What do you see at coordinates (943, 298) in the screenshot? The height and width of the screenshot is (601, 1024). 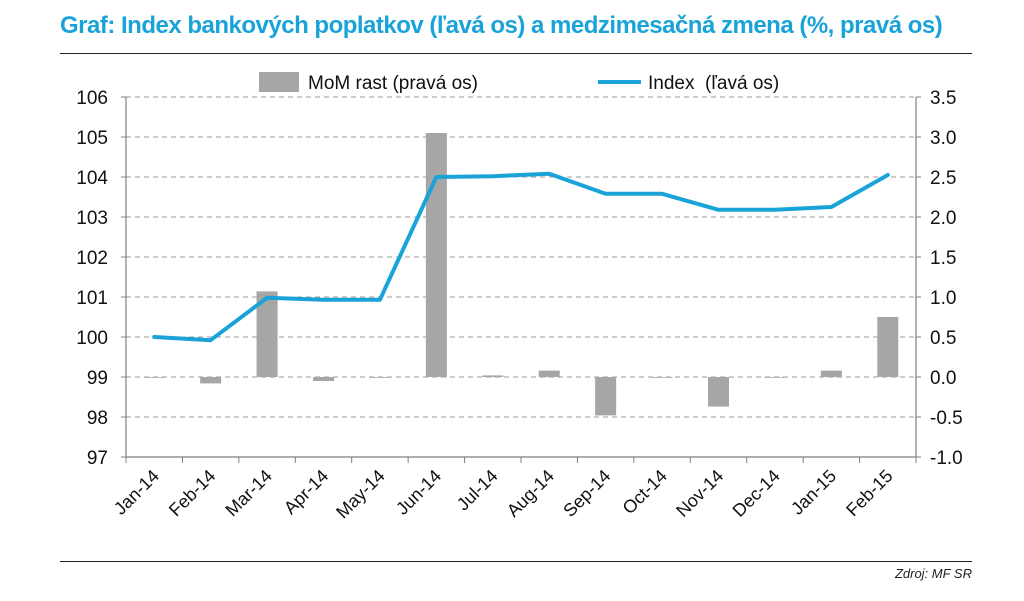 I see `right-tick-label: 1.0` at bounding box center [943, 298].